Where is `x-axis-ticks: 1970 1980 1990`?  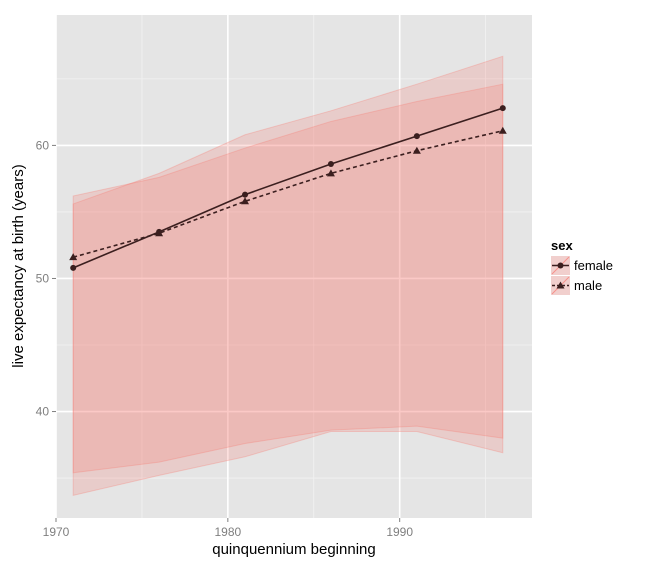 x-axis-ticks: 1970 1980 1990 is located at coordinates (228, 528).